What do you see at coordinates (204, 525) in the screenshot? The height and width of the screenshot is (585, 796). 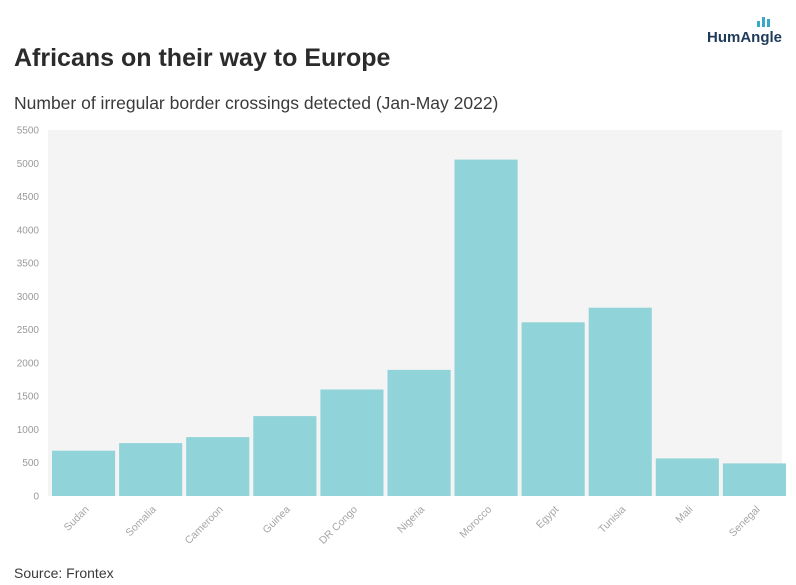 I see `x-tick-label: Cameroon` at bounding box center [204, 525].